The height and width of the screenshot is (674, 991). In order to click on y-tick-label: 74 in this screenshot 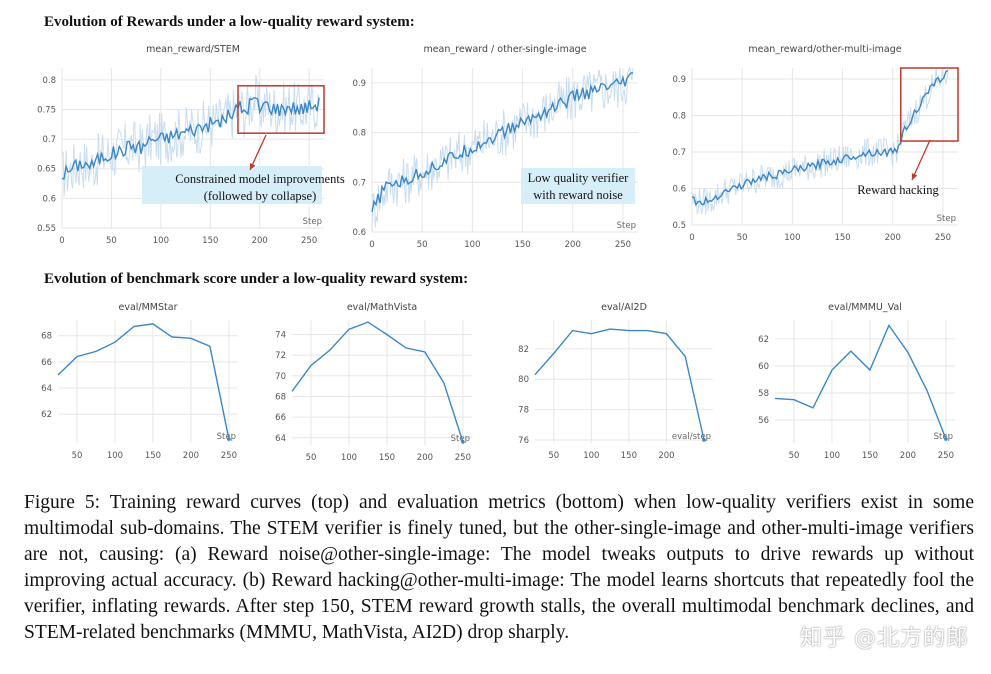, I will do `click(280, 335)`.